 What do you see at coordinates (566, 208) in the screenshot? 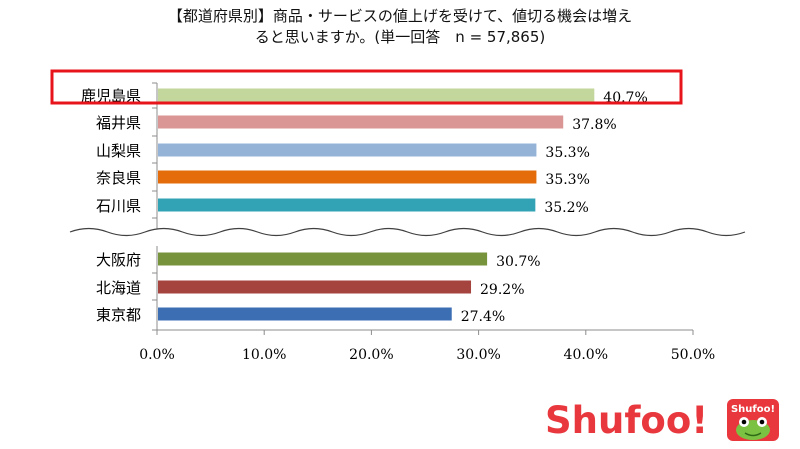
I see `value-label: 35.2%` at bounding box center [566, 208].